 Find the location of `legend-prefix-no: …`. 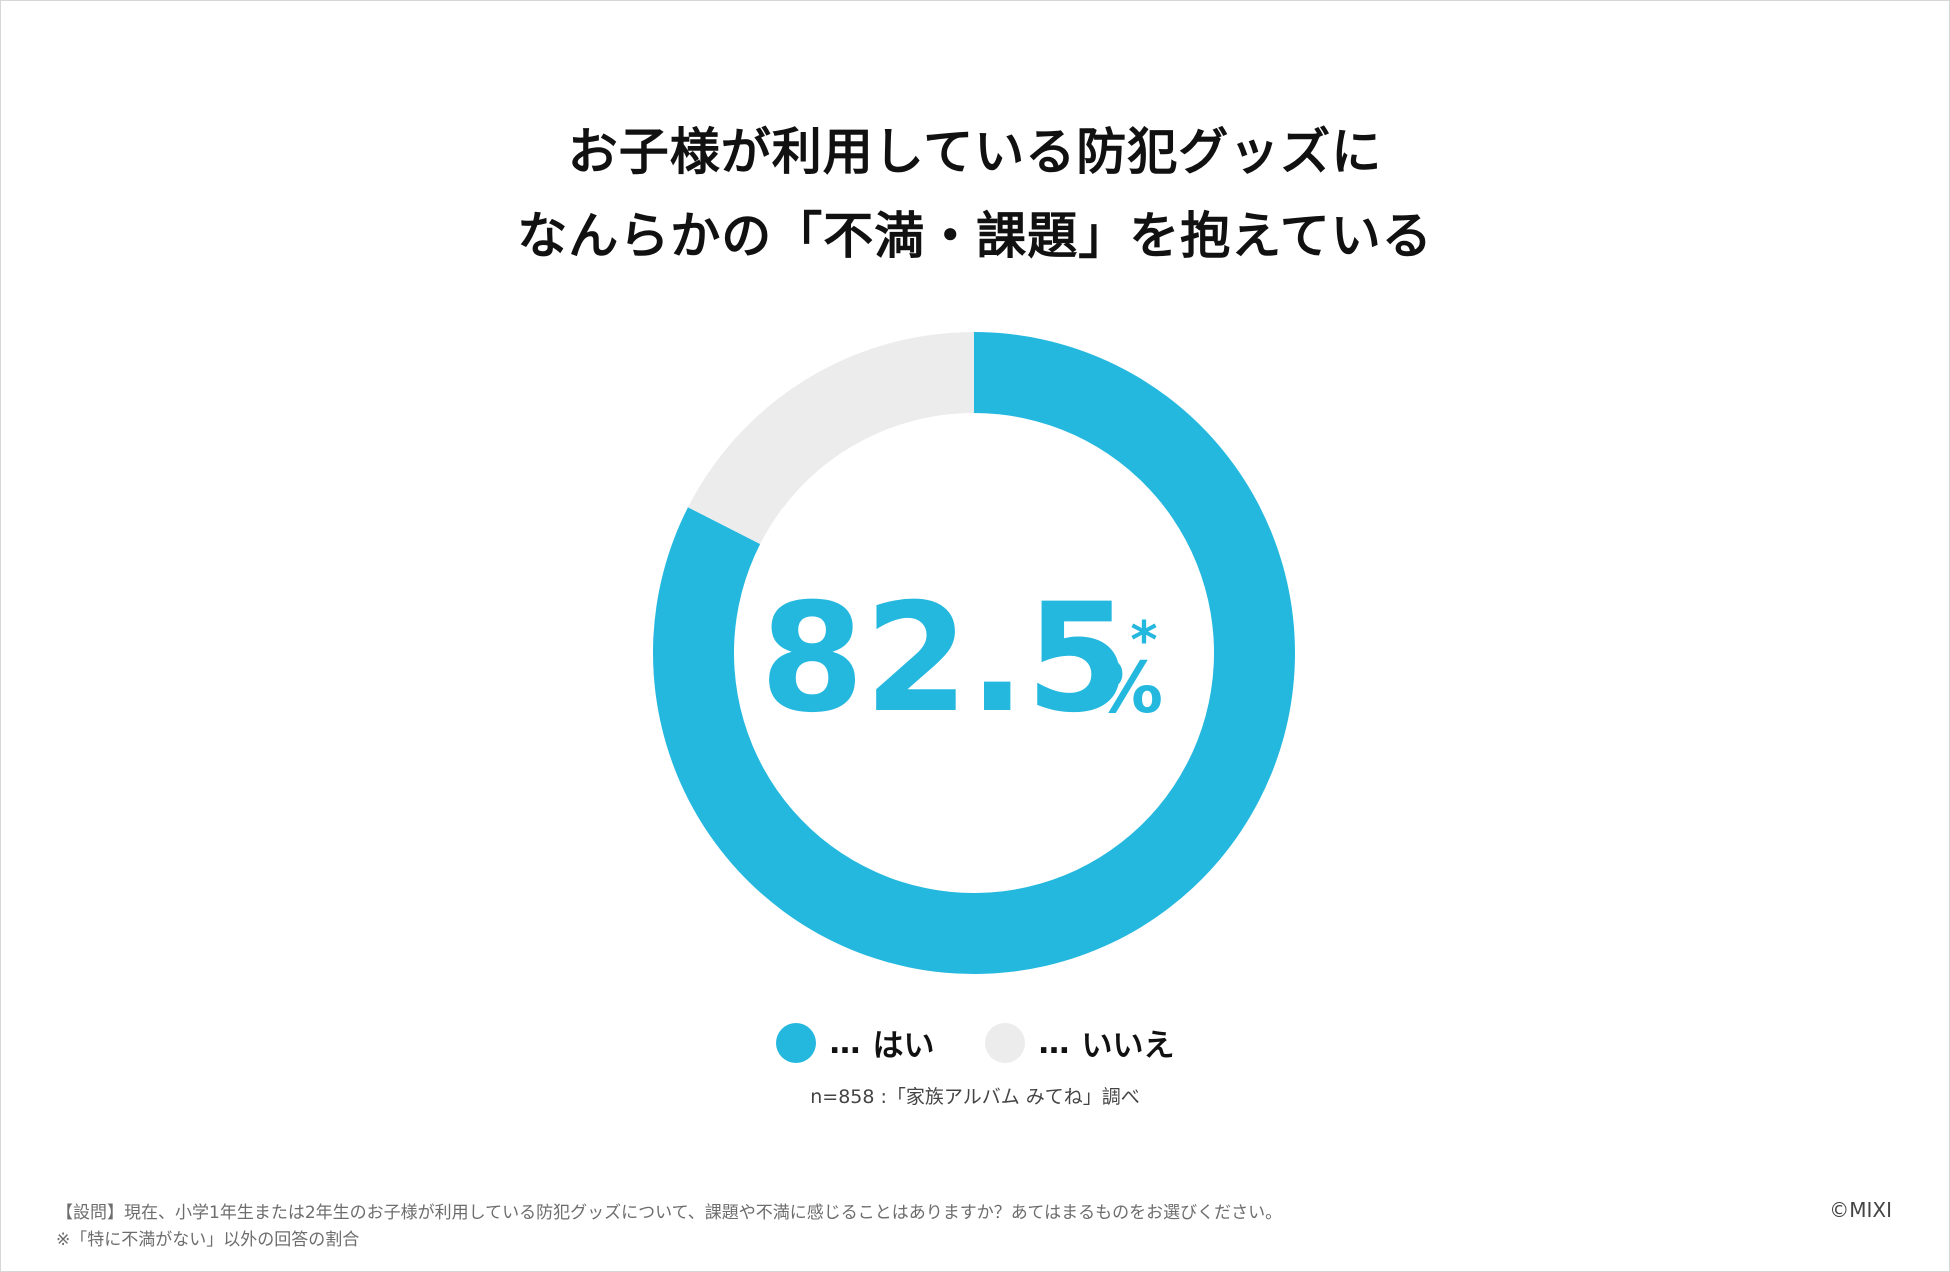

legend-prefix-no: … is located at coordinates (1054, 1042).